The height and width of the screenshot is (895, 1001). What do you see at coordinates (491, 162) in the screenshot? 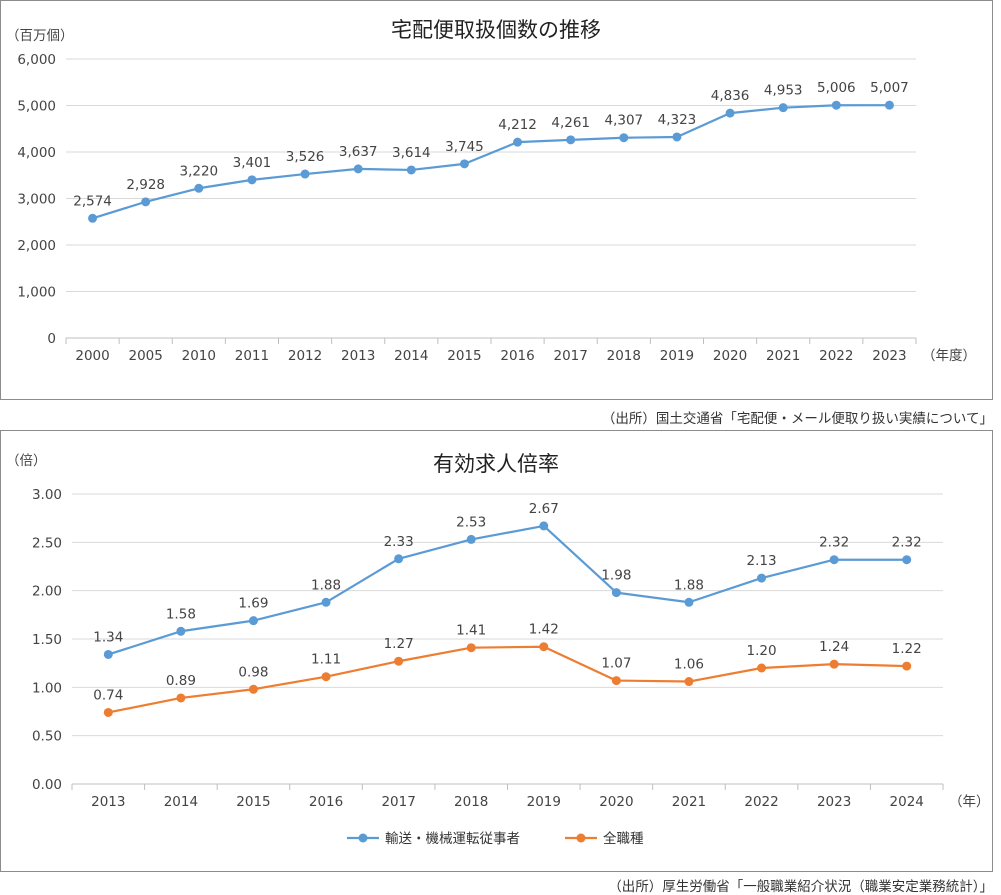
I see `parcel-series-line` at bounding box center [491, 162].